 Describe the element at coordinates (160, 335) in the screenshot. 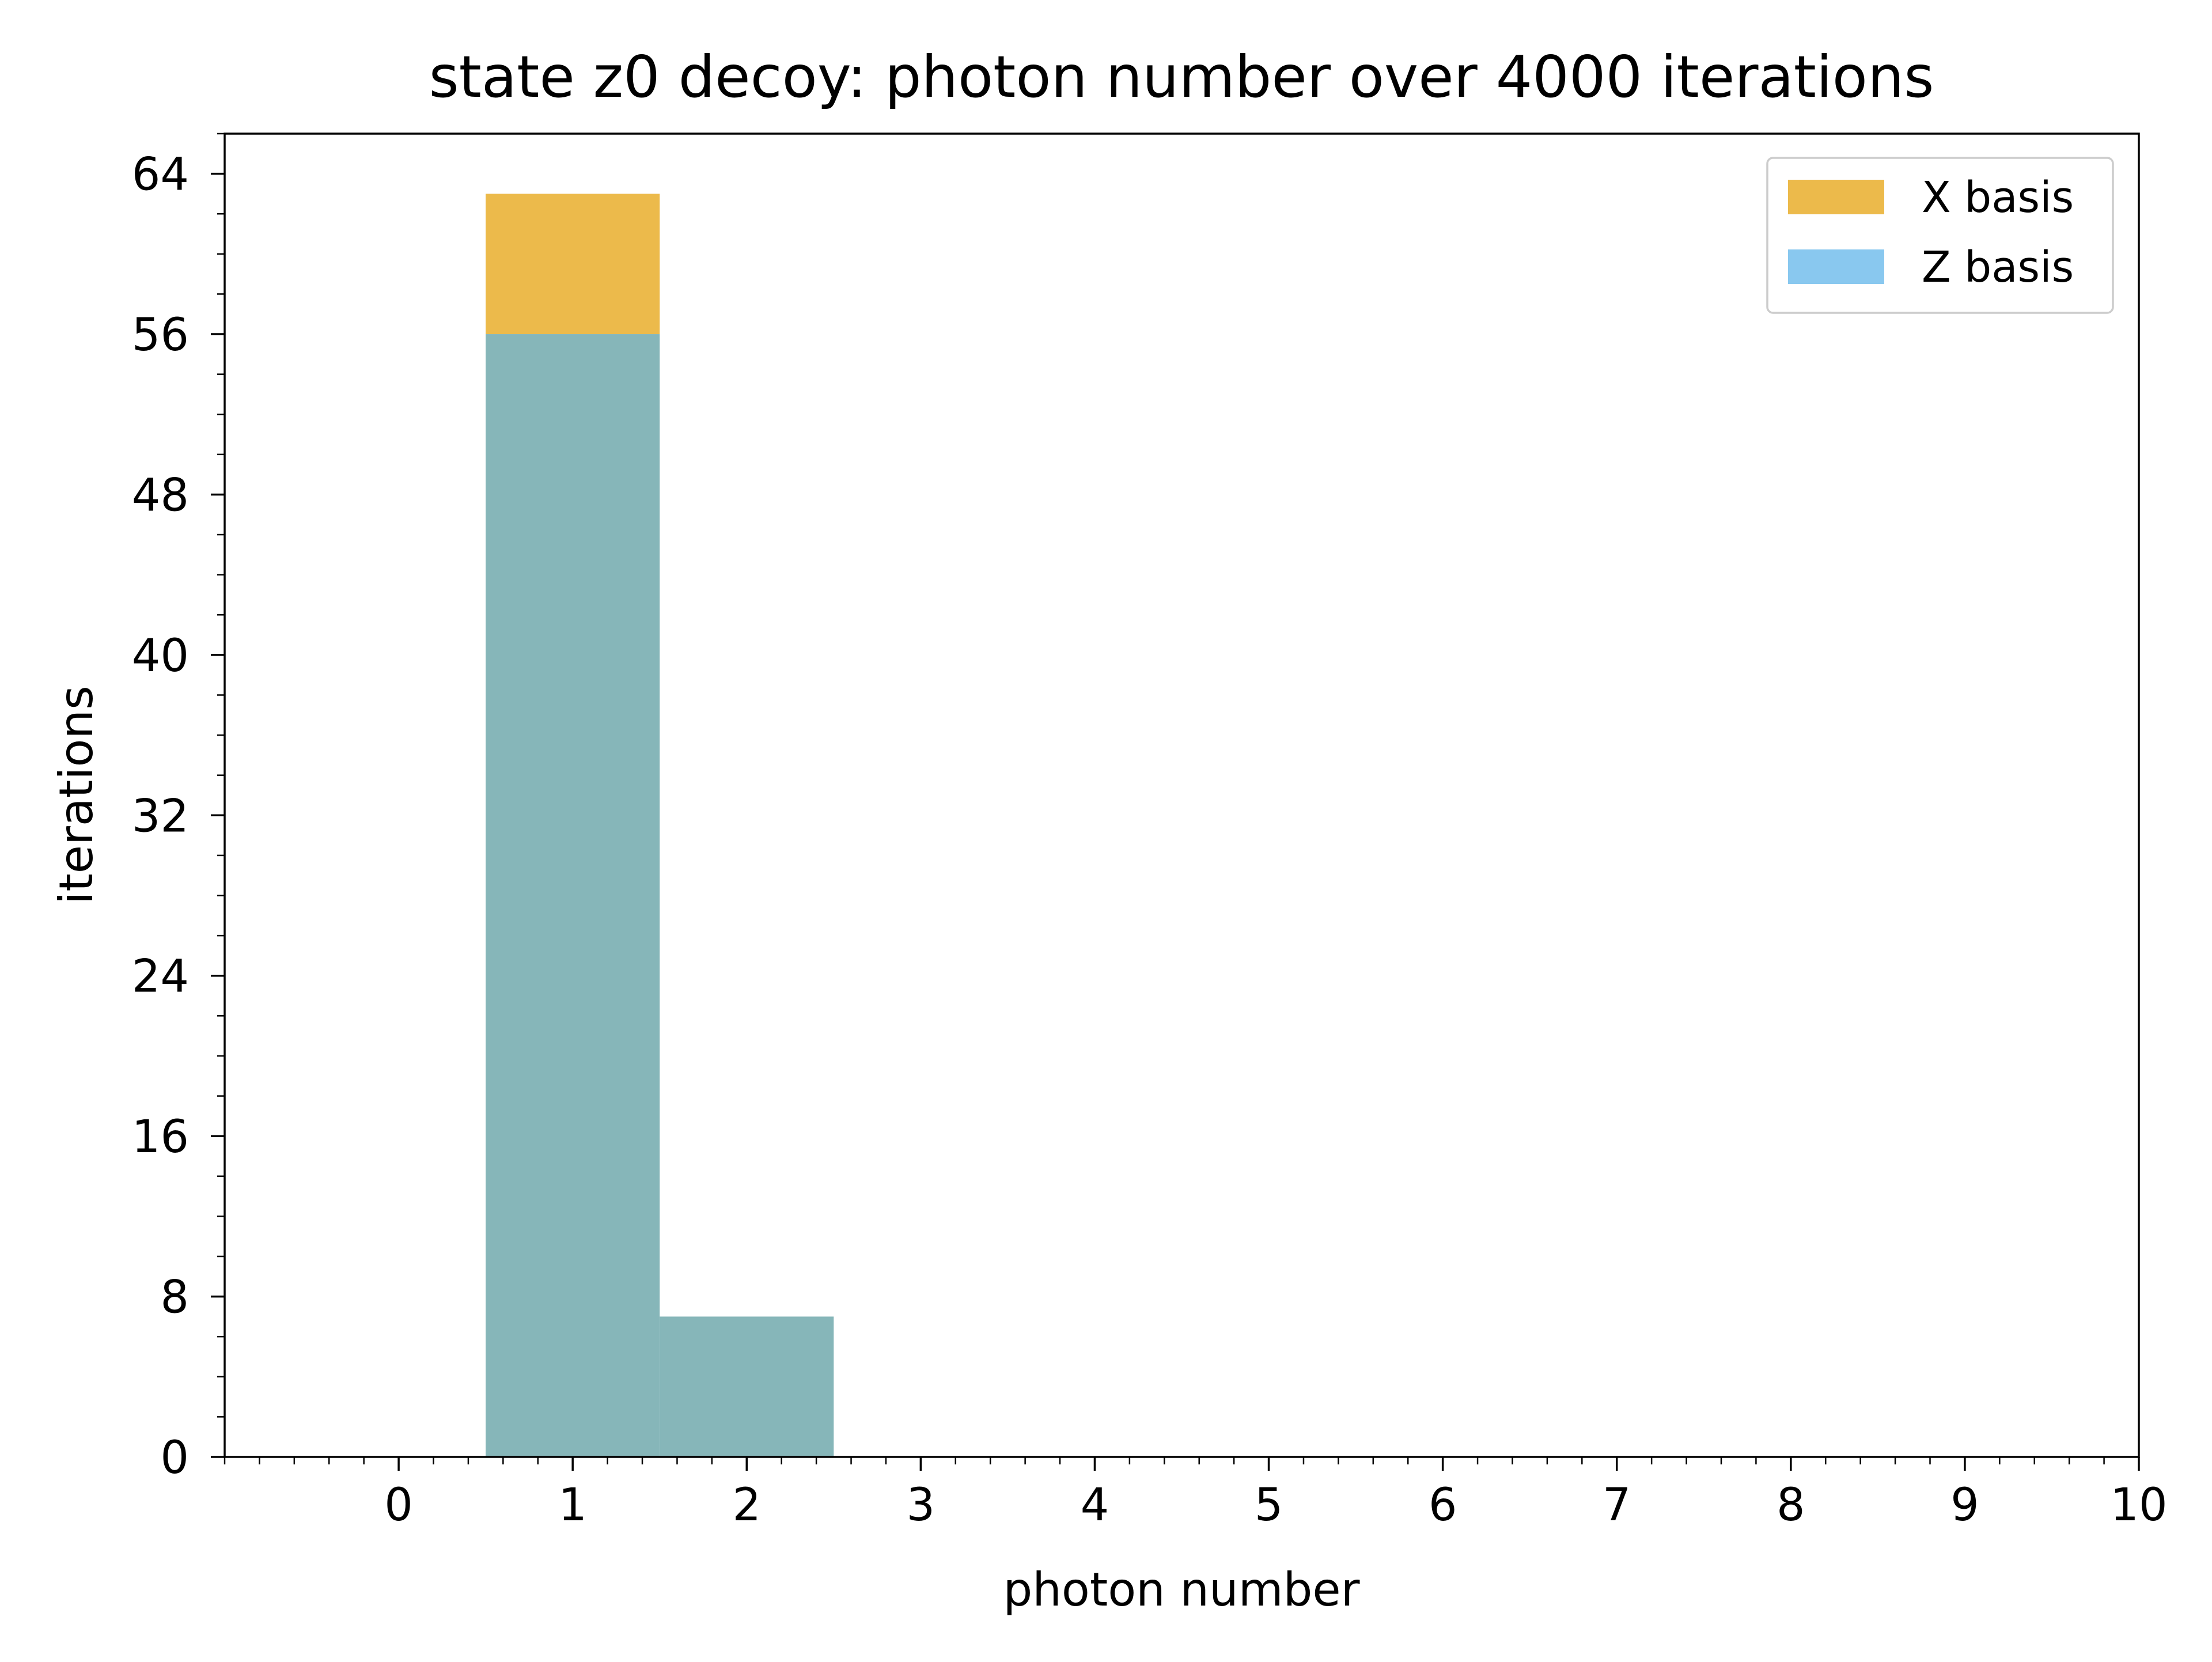

I see `y-tick-label-56: 56` at that location.